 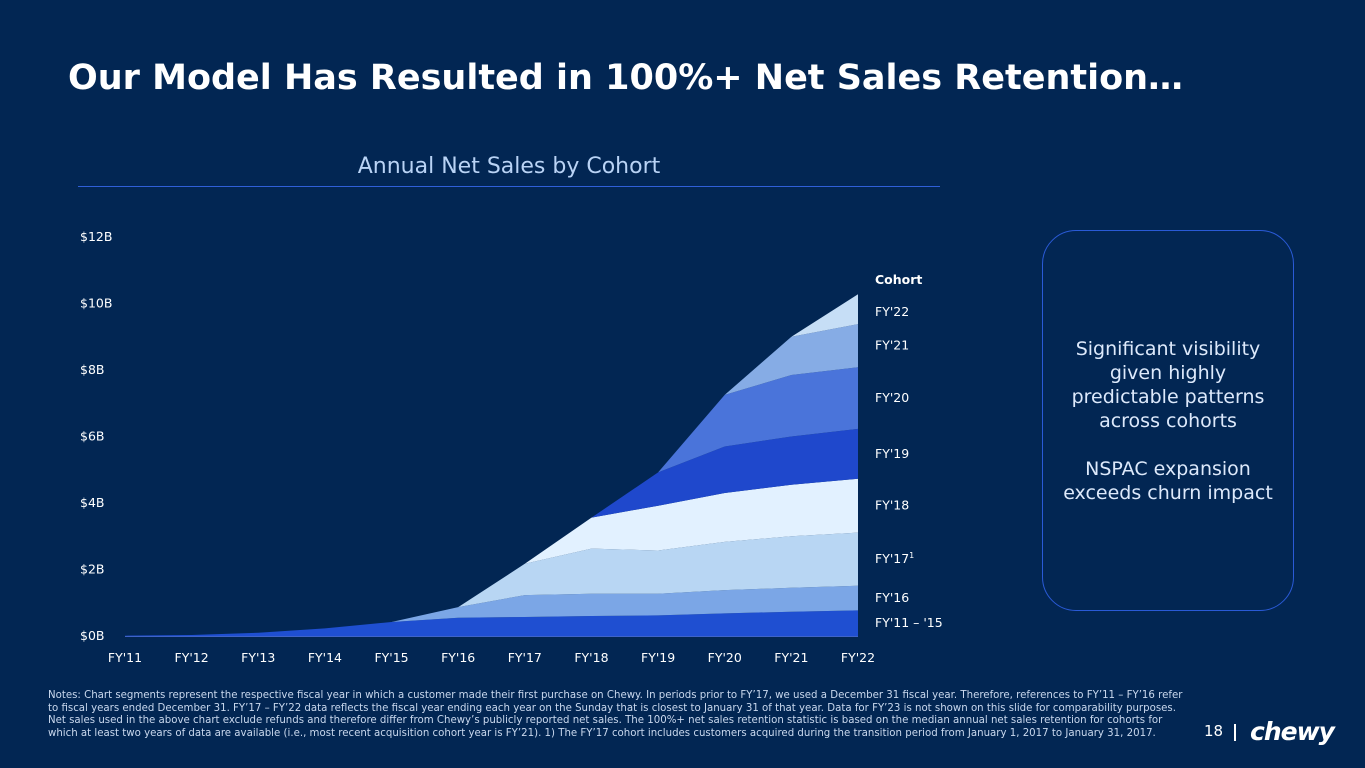 I want to click on y-tick-label: $2B, so click(x=92, y=569).